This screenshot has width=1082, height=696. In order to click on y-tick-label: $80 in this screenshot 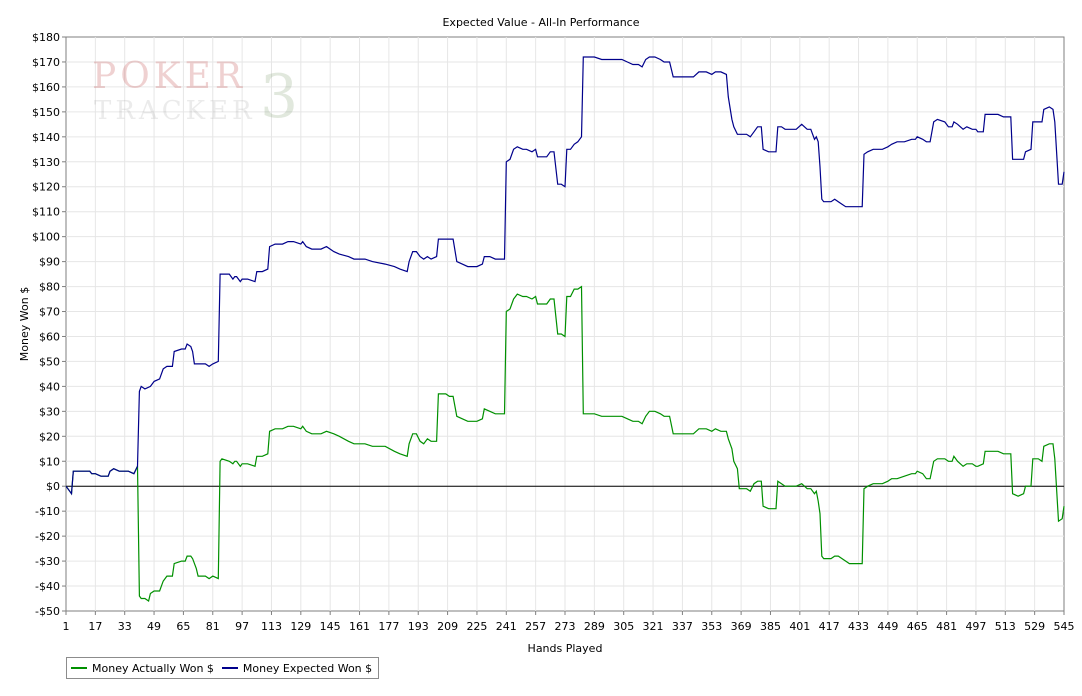, I will do `click(49, 287)`.